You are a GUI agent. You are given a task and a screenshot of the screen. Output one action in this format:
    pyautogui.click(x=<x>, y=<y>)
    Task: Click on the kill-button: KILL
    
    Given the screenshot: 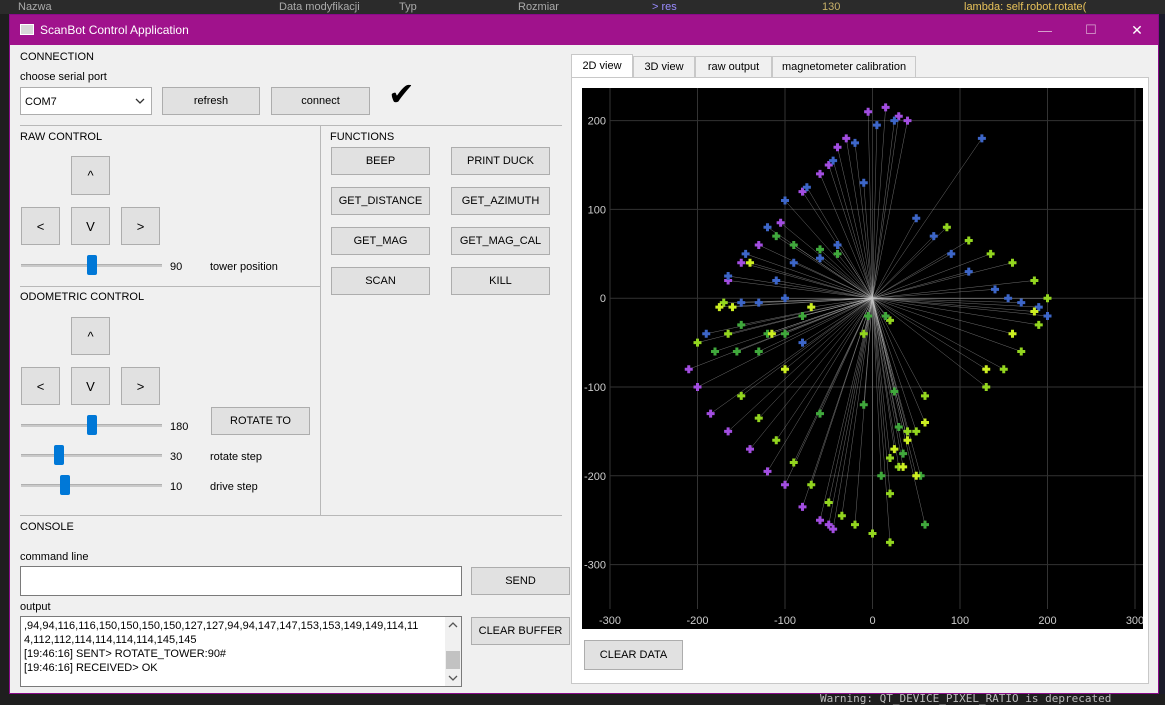 What is the action you would take?
    pyautogui.click(x=500, y=281)
    